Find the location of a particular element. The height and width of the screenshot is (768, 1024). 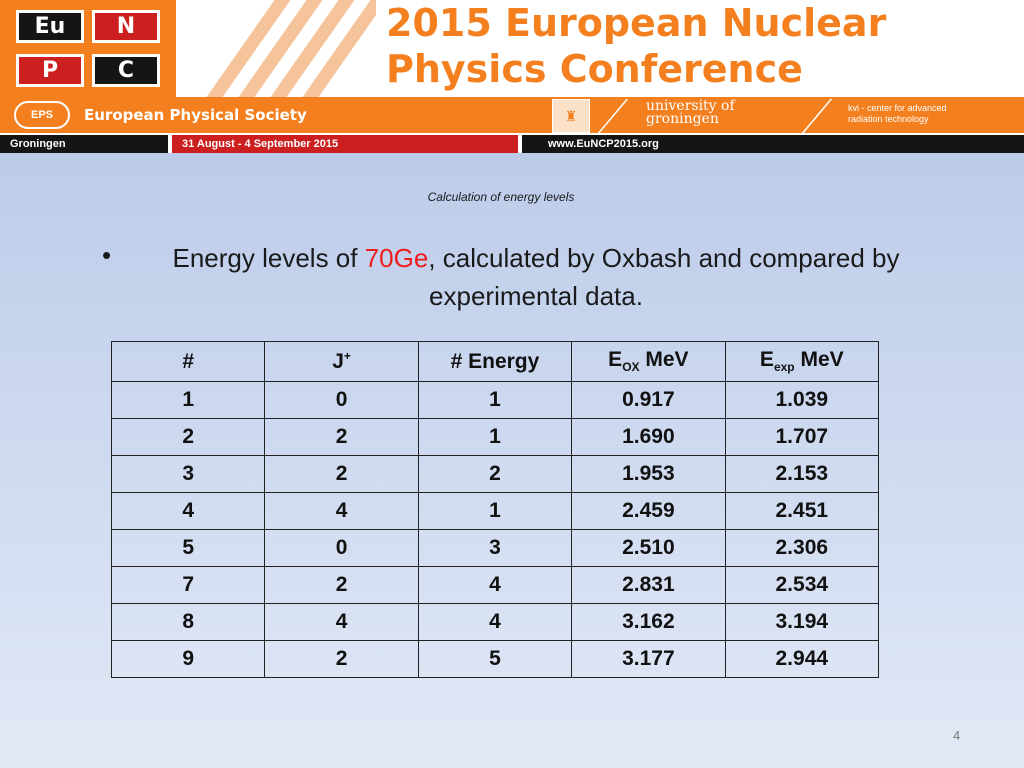

cell-eox: 2.831 is located at coordinates (648, 585).